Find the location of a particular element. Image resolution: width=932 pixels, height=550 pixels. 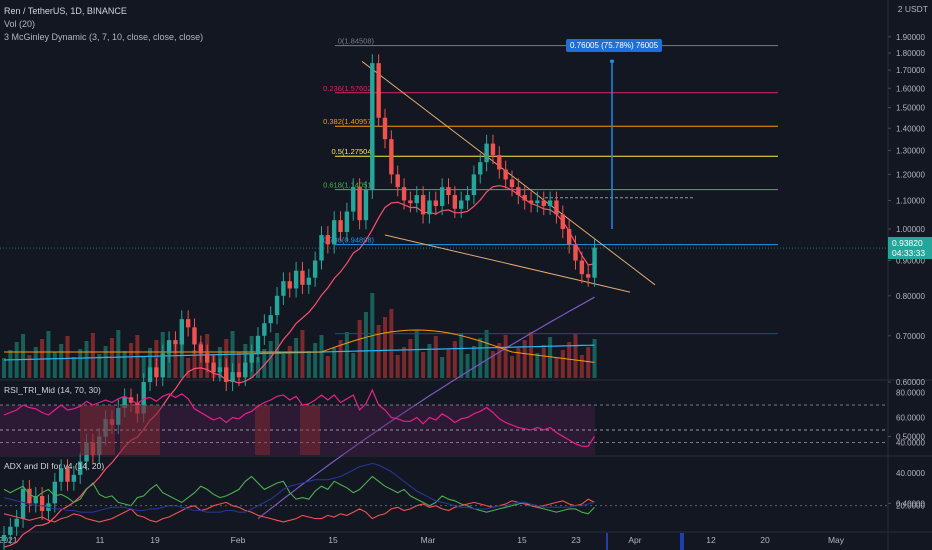

rsi-tick-label: 60.0000 is located at coordinates (910, 418).